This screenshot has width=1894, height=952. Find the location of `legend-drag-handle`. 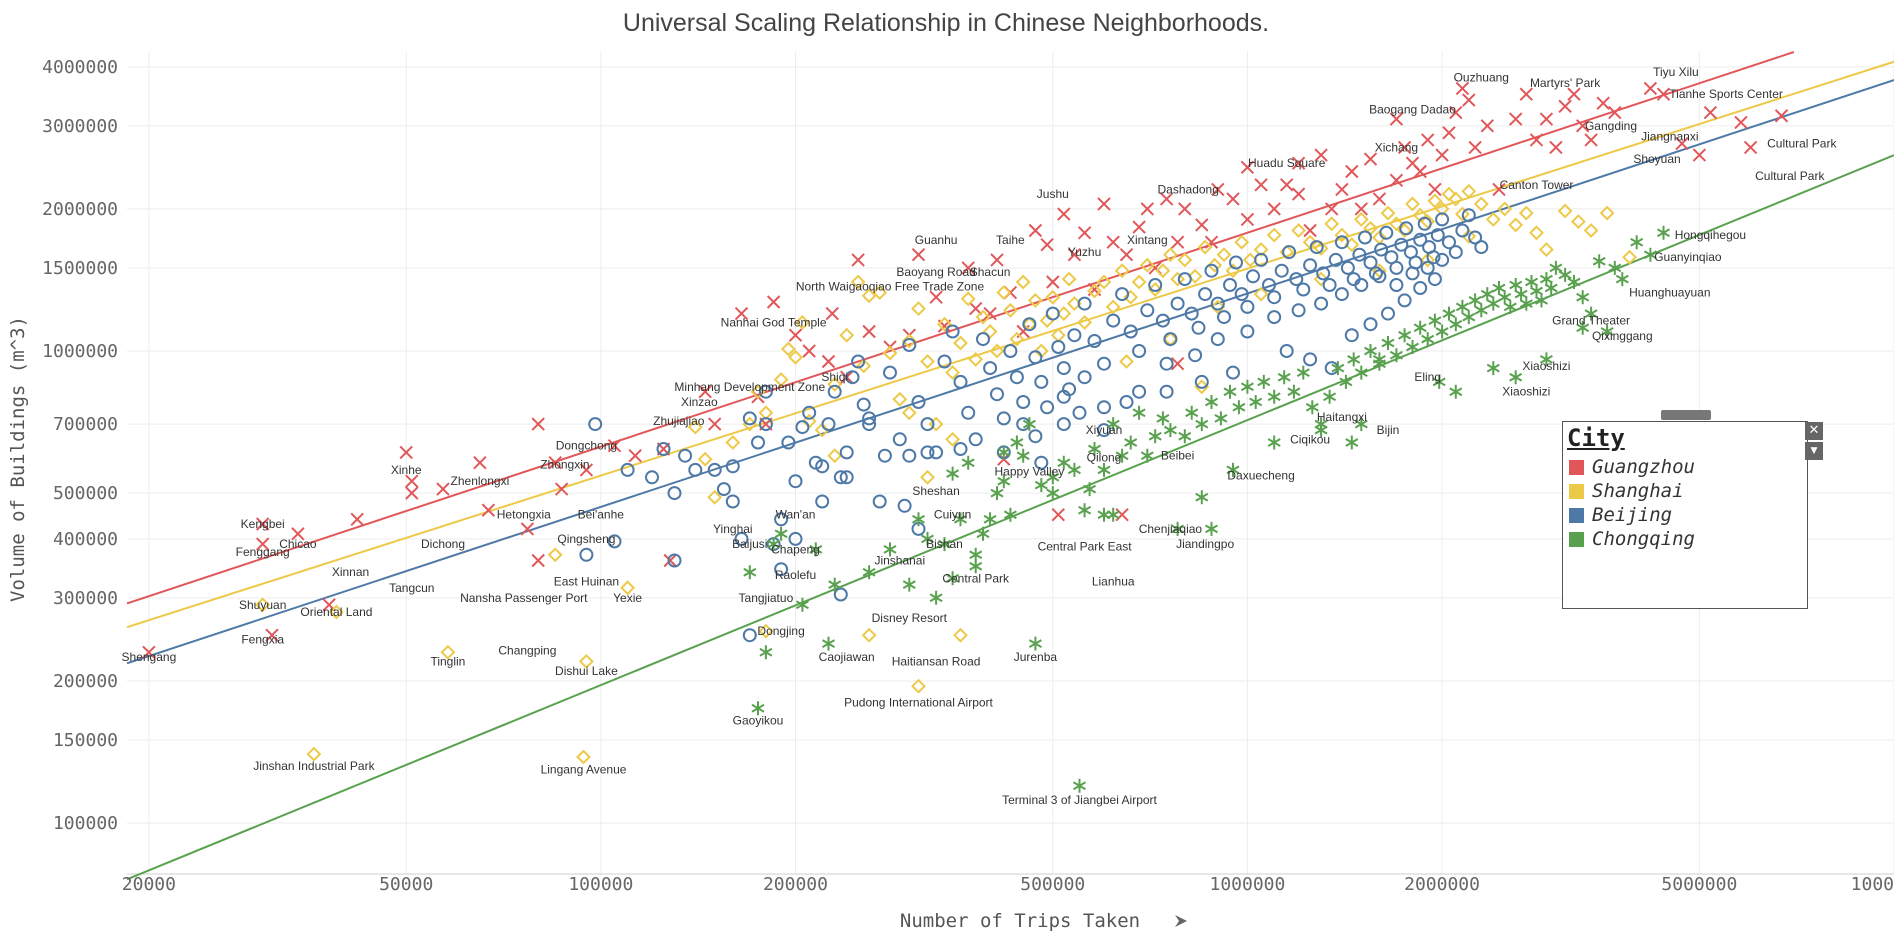

legend-drag-handle is located at coordinates (1686, 415).